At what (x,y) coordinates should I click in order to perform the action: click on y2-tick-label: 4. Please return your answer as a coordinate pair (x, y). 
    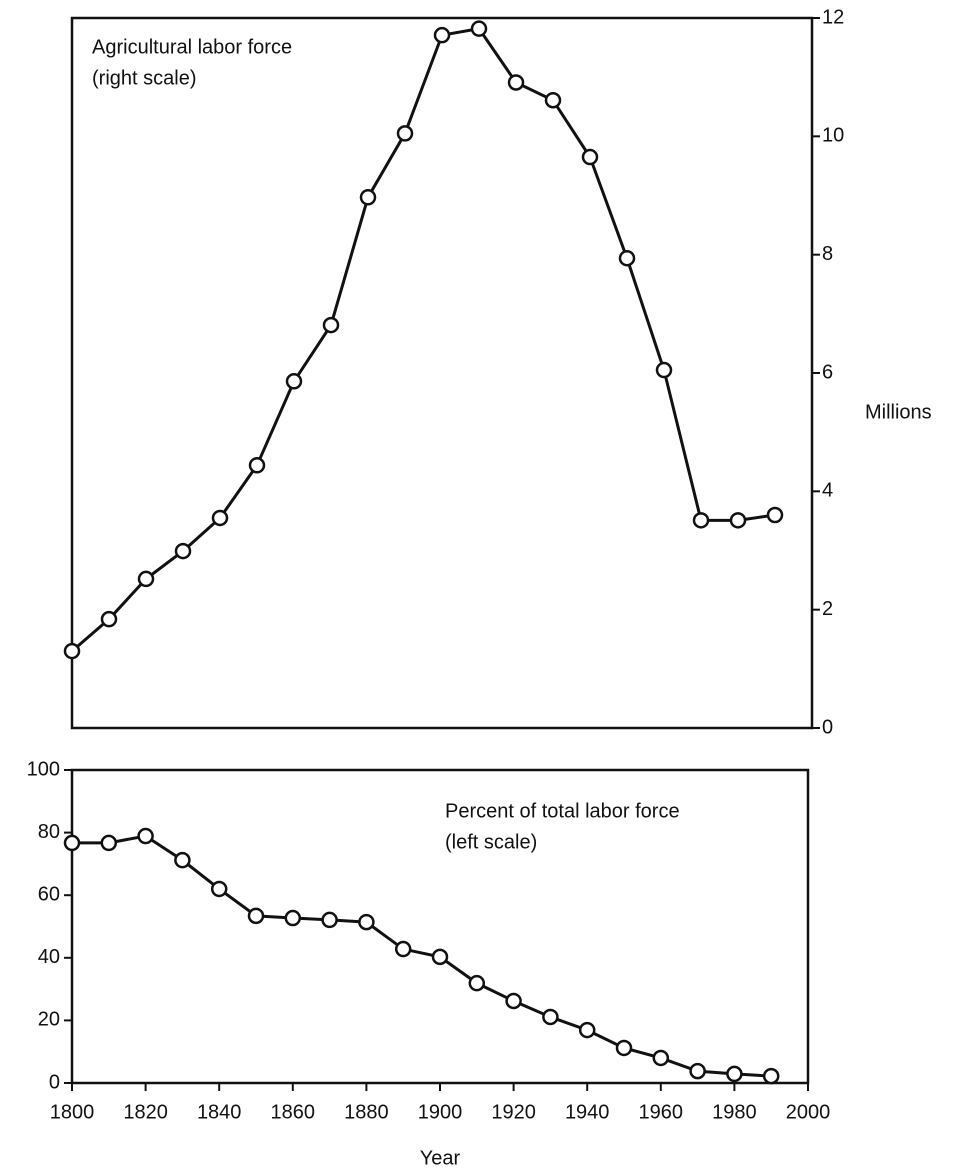
    Looking at the image, I should click on (827, 491).